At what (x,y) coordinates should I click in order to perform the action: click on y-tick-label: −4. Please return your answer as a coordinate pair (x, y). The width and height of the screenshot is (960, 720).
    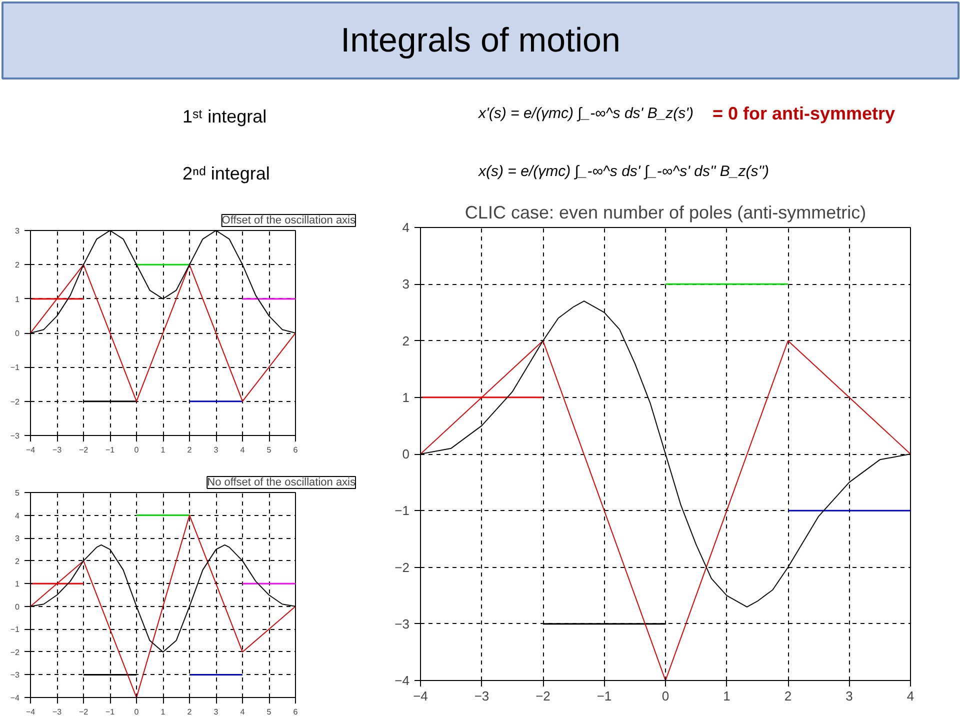
    Looking at the image, I should click on (402, 680).